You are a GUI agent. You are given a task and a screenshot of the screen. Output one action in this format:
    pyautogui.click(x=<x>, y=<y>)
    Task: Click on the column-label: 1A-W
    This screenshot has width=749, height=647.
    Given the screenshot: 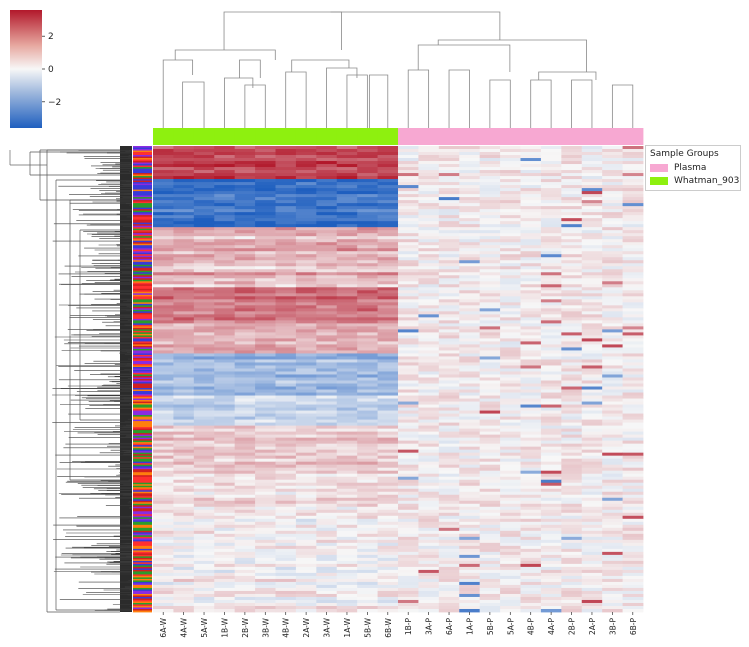 What is the action you would take?
    pyautogui.click(x=347, y=627)
    